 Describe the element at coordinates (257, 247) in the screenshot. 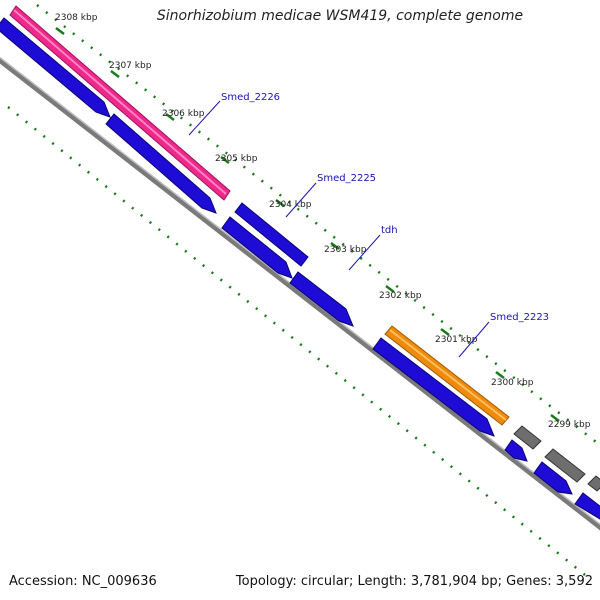

I see `gene-tdh` at that location.